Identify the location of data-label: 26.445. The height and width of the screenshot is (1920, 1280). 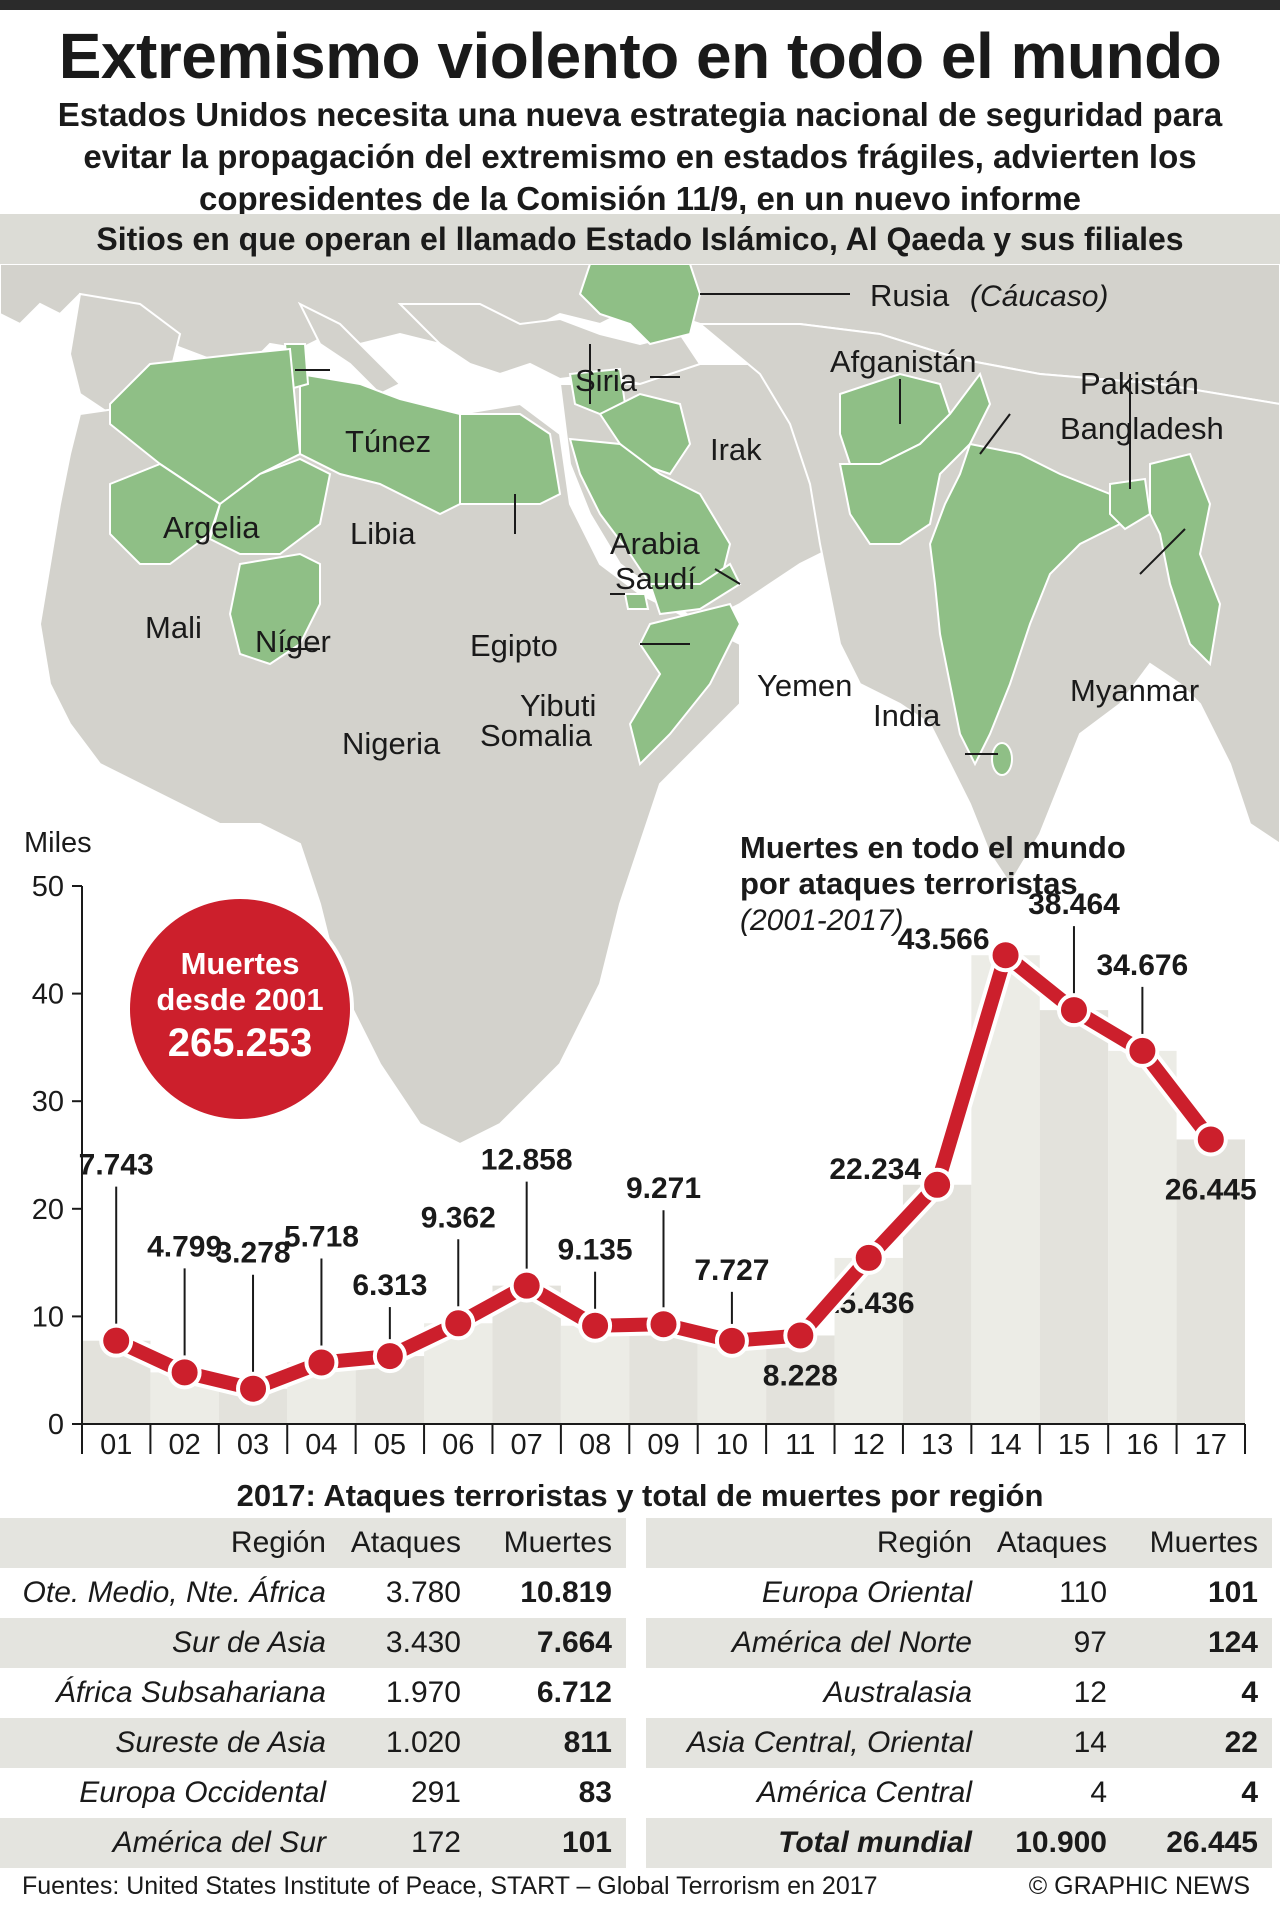
(1211, 1189).